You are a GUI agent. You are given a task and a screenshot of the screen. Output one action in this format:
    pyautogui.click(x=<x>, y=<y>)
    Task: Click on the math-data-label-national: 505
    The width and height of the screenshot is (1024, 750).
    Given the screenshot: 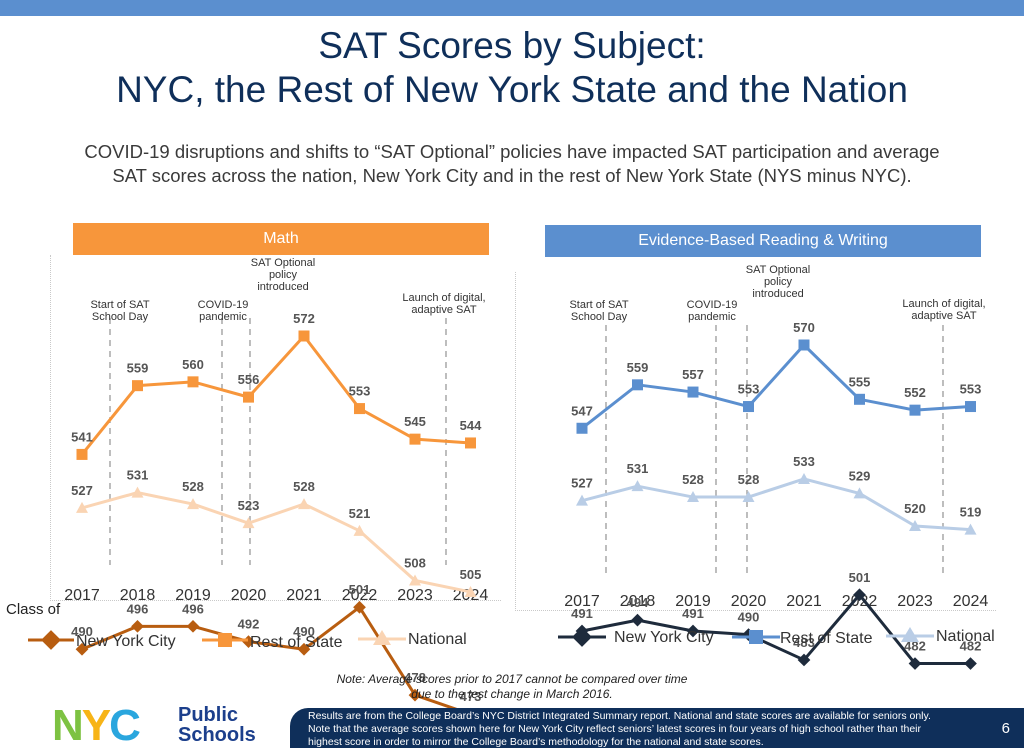 What is the action you would take?
    pyautogui.click(x=471, y=574)
    